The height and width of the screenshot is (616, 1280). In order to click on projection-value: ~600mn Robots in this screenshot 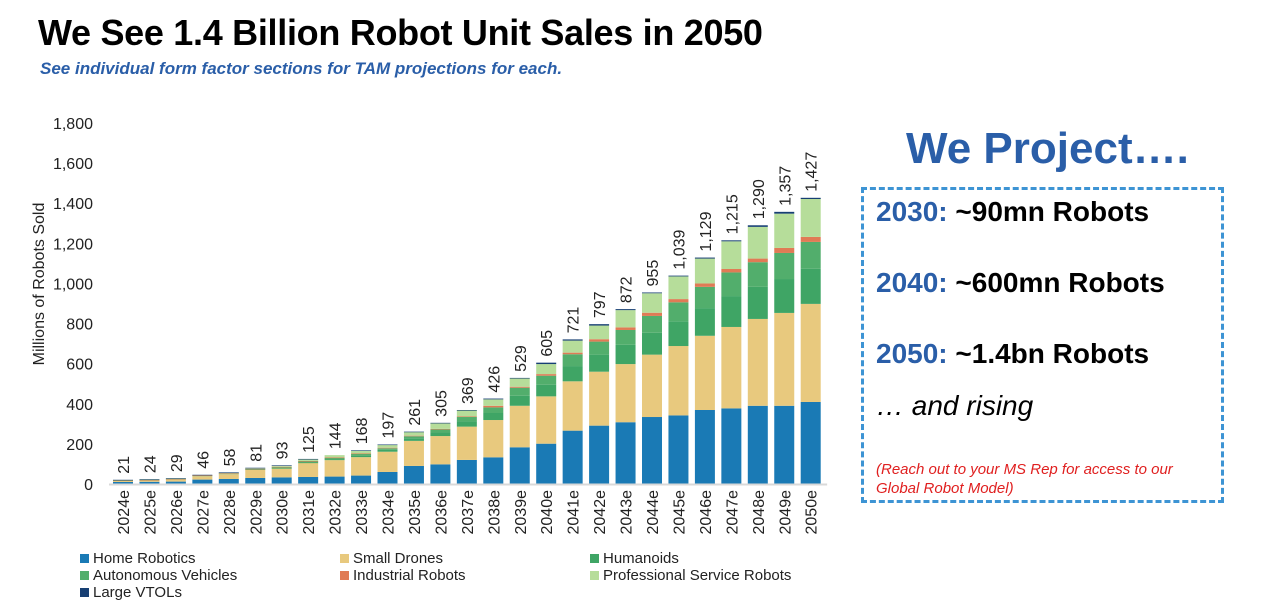, I will do `click(1056, 282)`.